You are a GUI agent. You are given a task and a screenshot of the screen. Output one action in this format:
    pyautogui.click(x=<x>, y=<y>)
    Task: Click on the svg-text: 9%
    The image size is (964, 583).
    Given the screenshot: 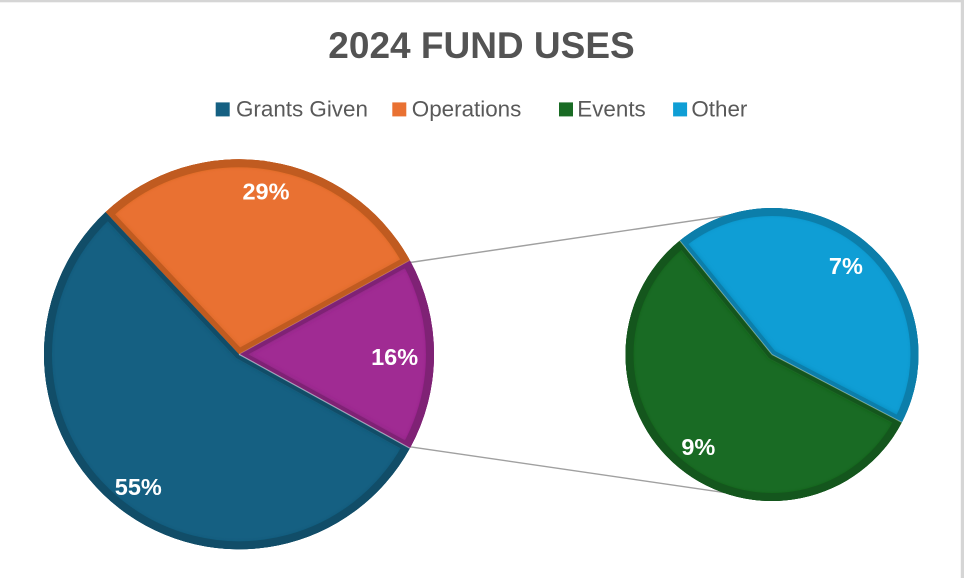 What is the action you would take?
    pyautogui.click(x=698, y=447)
    